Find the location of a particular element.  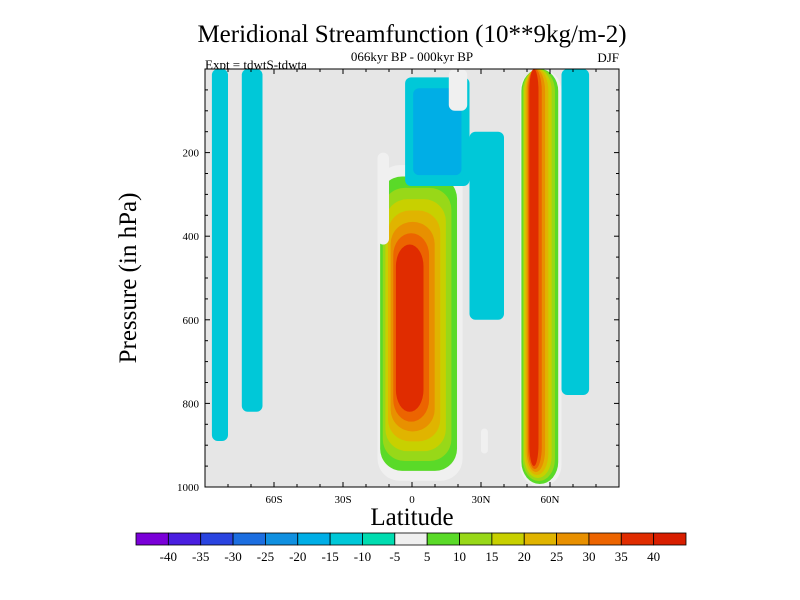

chart-subtitle: 066kyr BP - 000kyr BP is located at coordinates (412, 56).